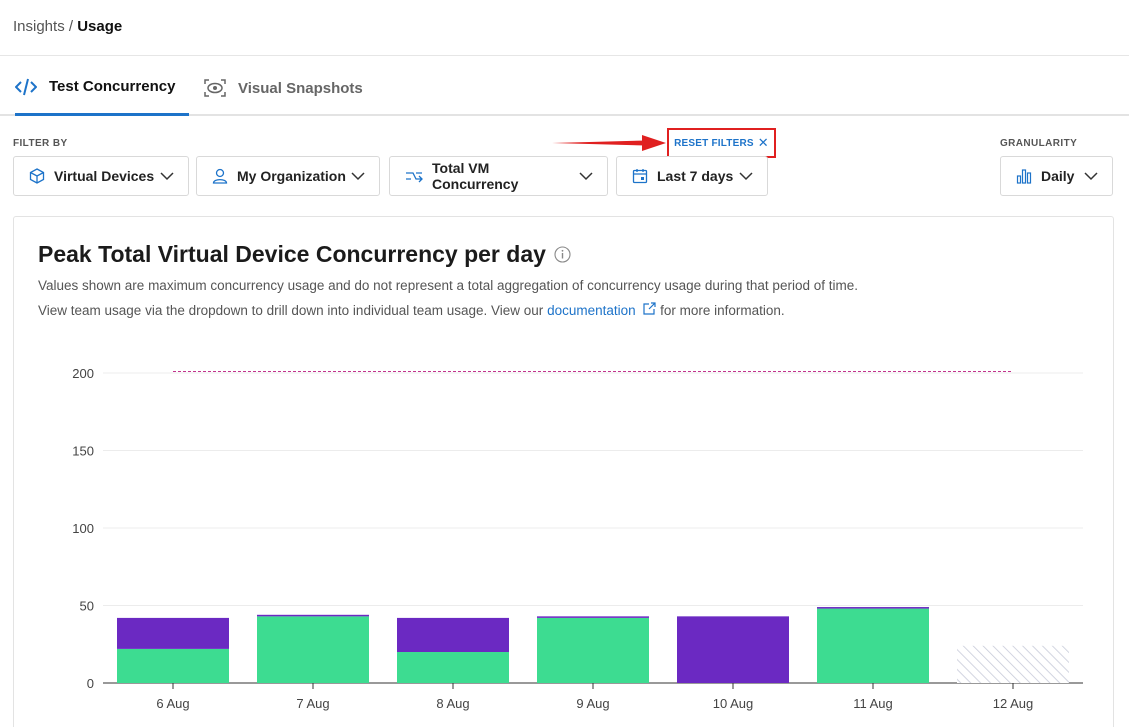 This screenshot has height=727, width=1129. I want to click on reset-filters-label: RESET FILTERS, so click(714, 143).